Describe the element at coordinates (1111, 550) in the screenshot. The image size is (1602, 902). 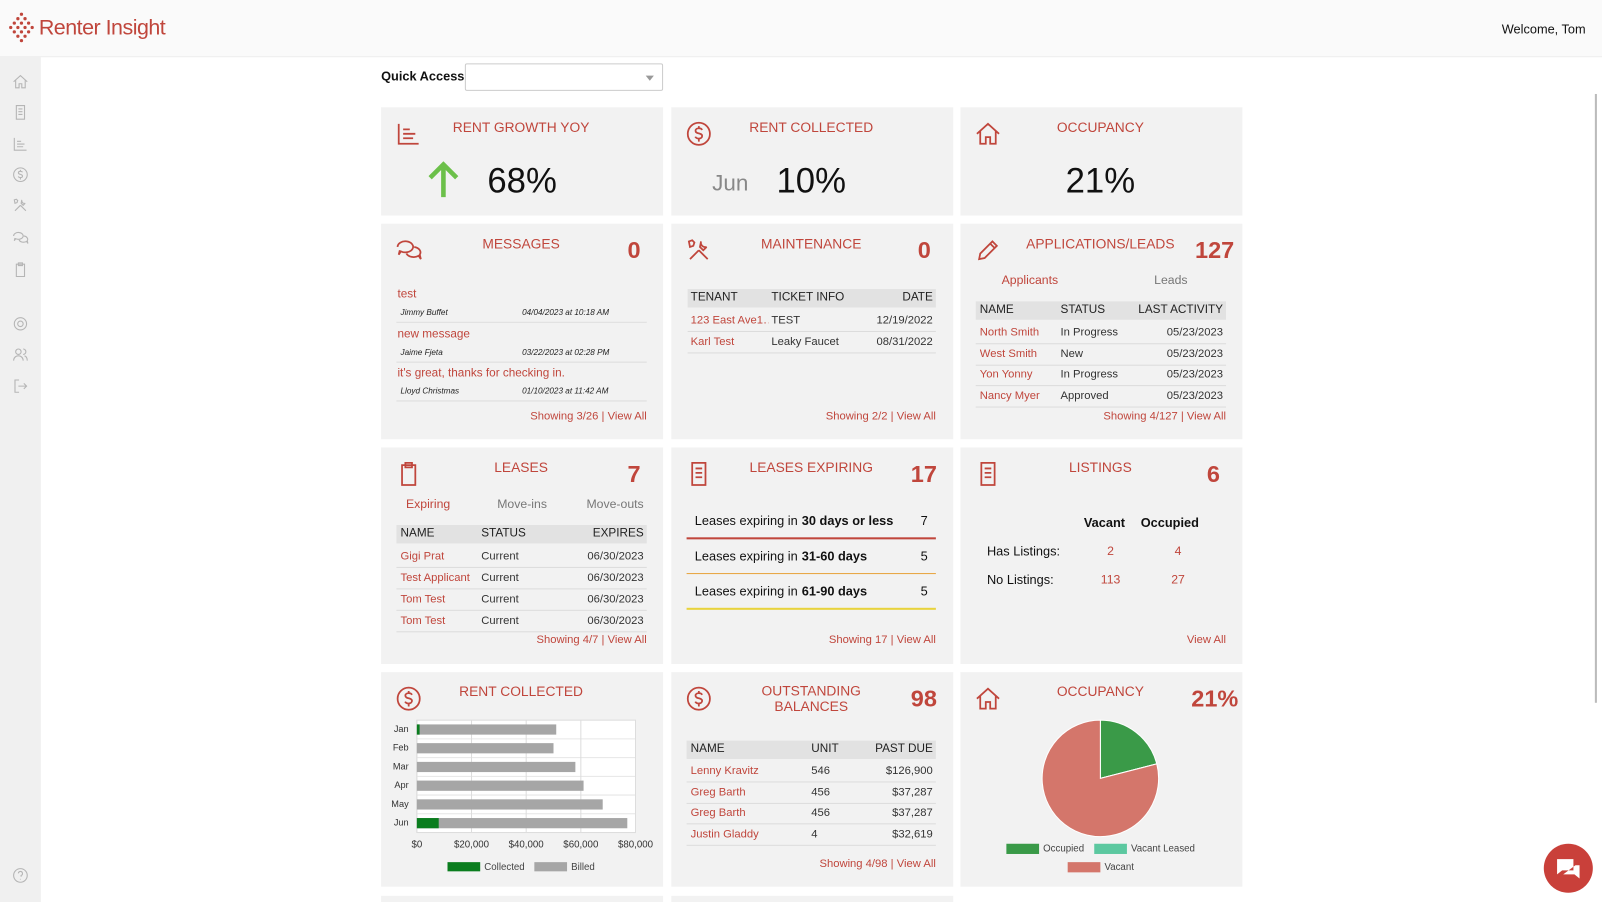
I see `listing-value: 2` at that location.